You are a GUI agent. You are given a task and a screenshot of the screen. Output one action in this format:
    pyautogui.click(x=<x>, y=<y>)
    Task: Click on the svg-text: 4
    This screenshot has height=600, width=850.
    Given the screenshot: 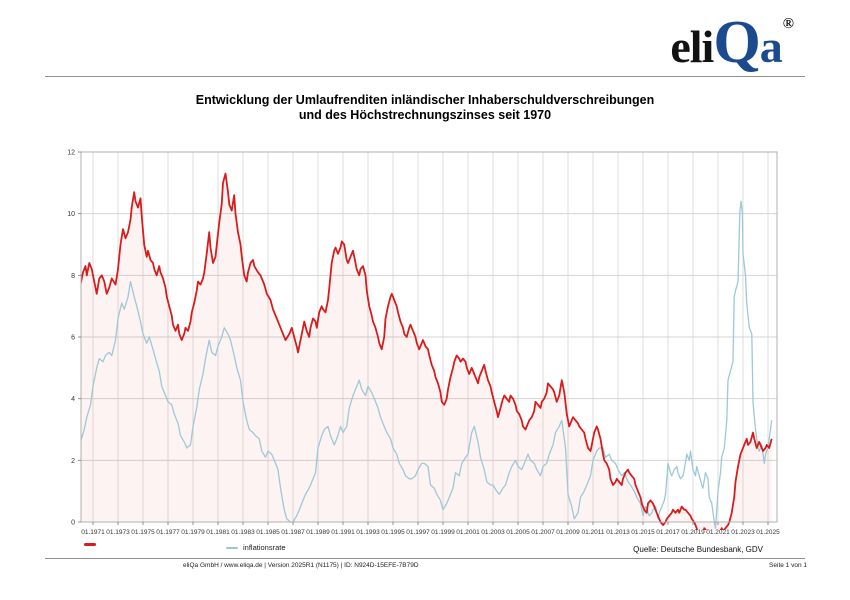 What is the action you would take?
    pyautogui.click(x=73, y=399)
    